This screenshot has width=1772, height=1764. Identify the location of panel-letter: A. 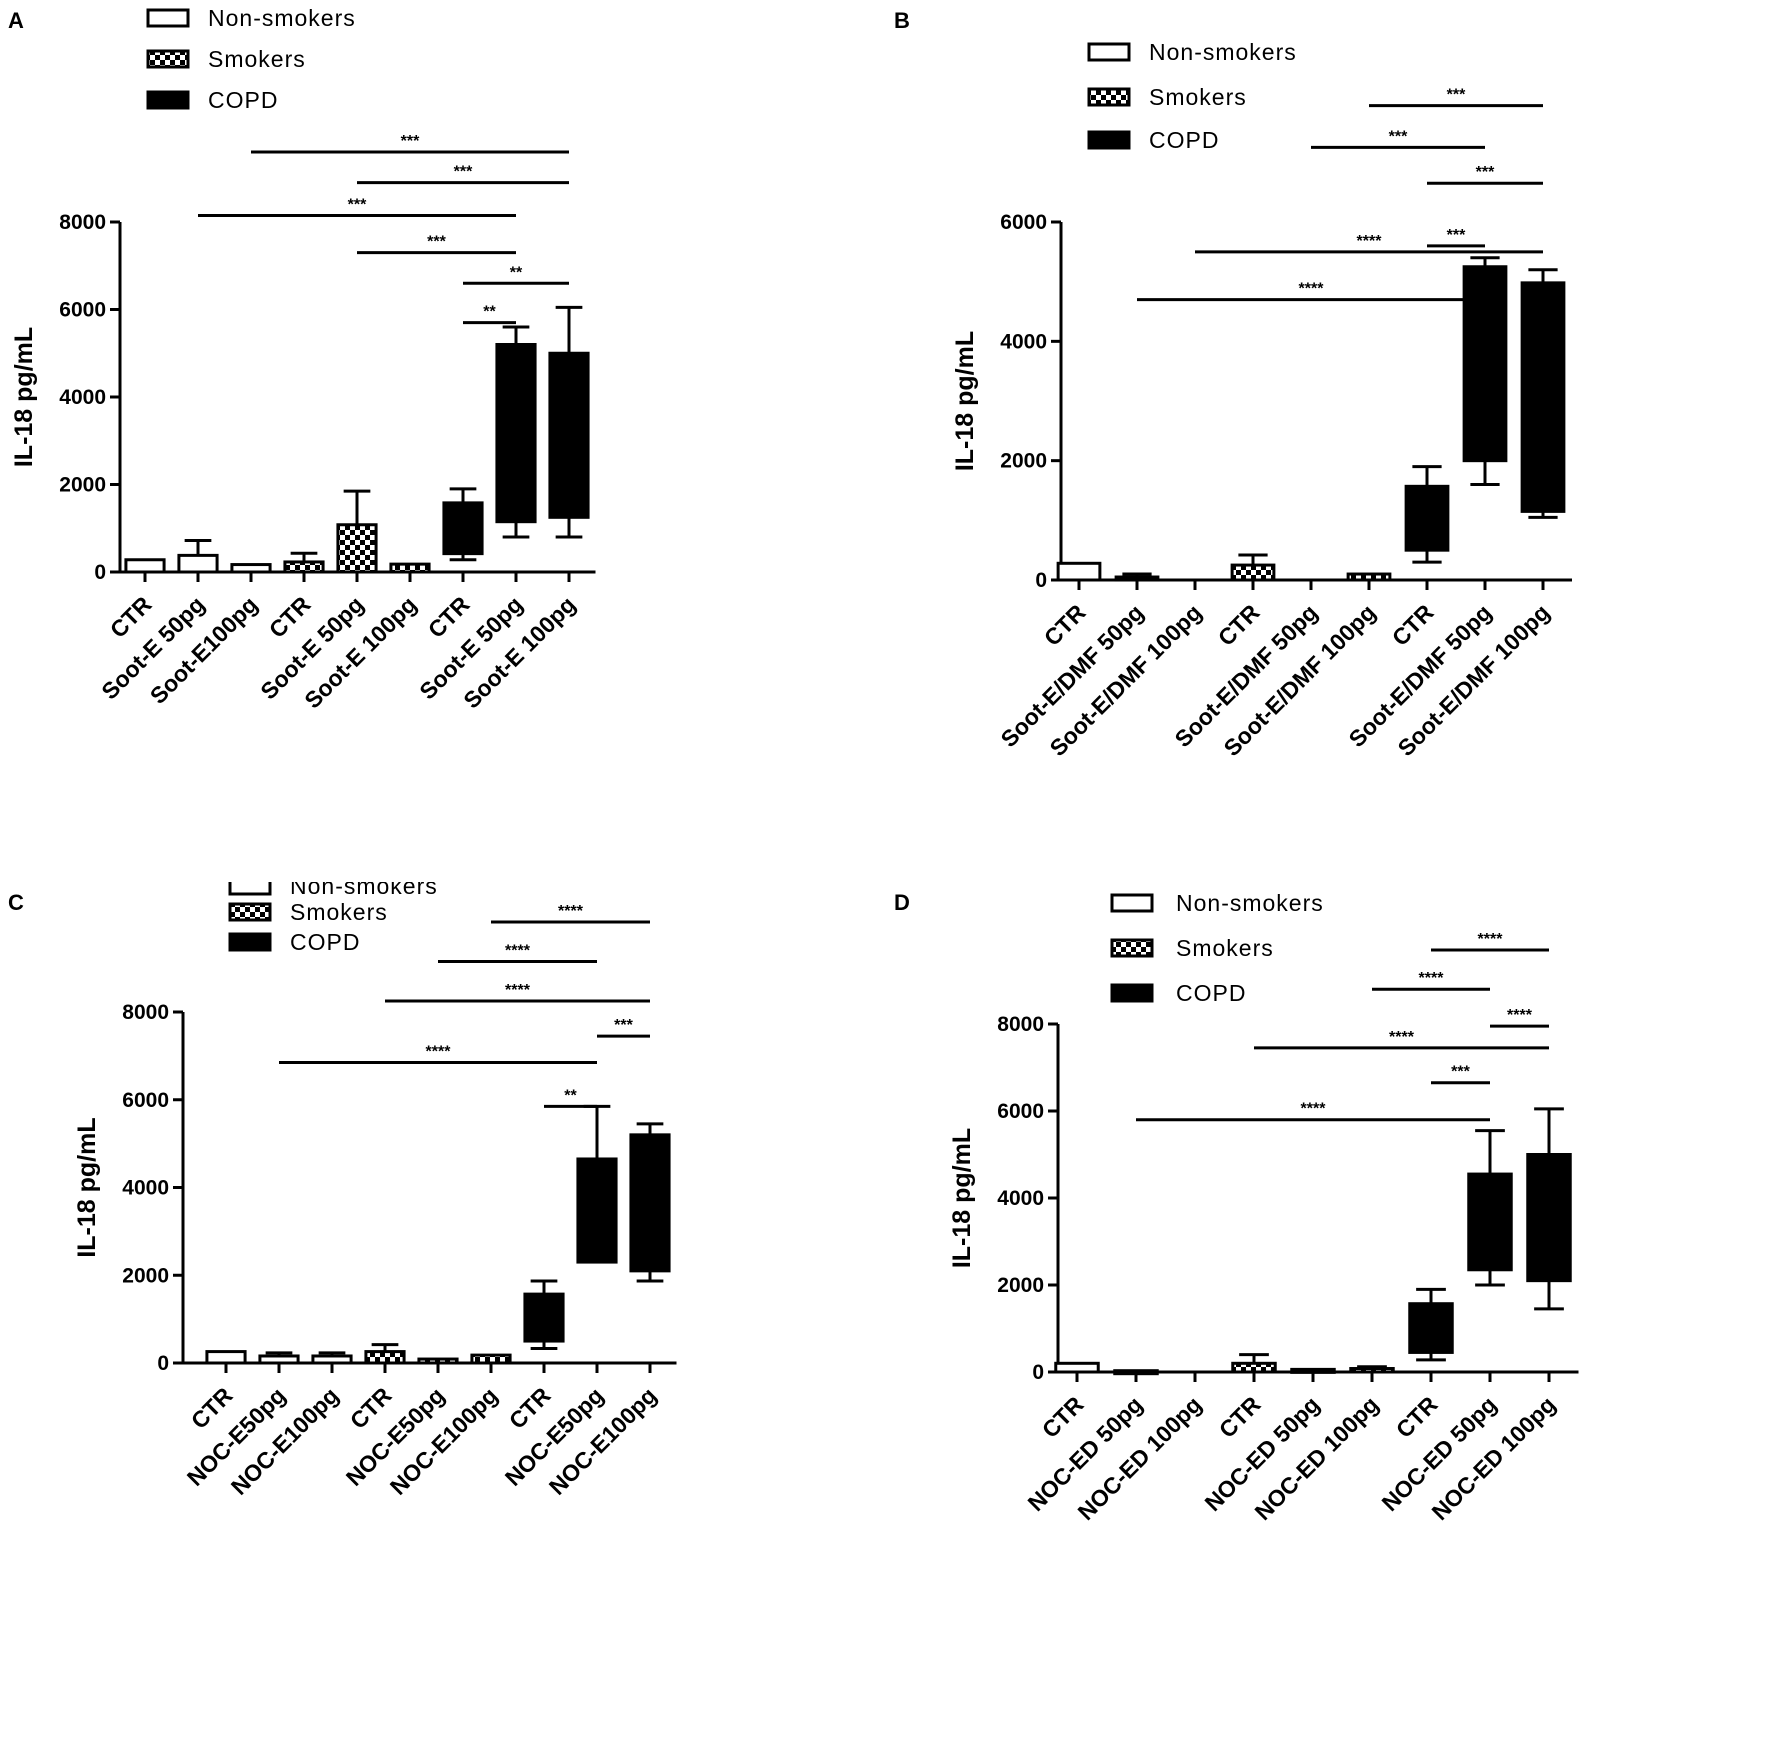
(16, 20).